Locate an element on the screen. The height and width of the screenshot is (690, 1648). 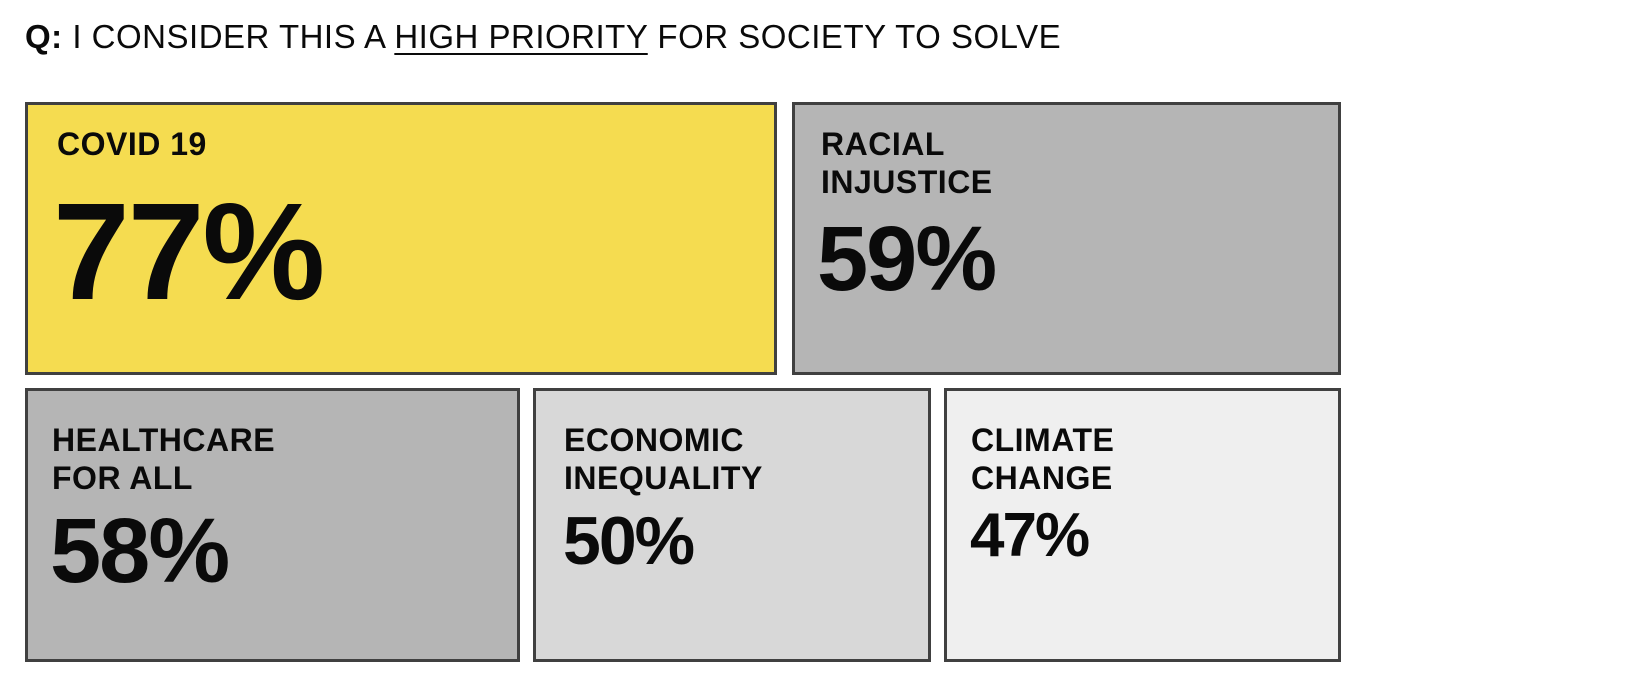
tile-label: HEALTHCARE FOR ALL is located at coordinates (164, 459).